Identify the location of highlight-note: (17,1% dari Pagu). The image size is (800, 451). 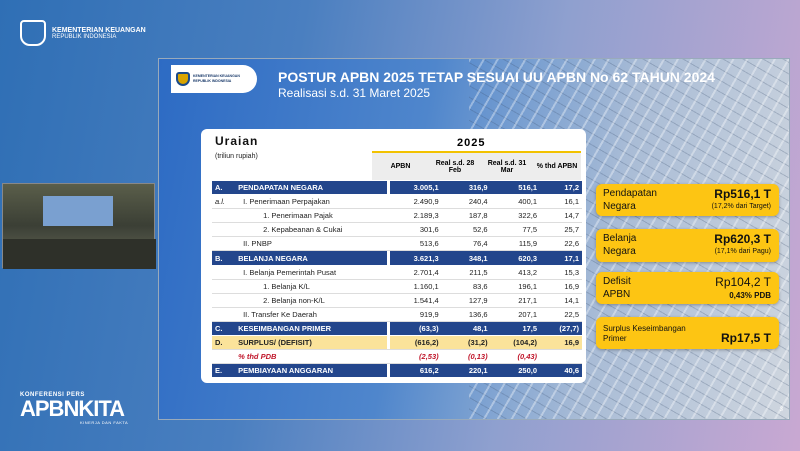
(742, 251).